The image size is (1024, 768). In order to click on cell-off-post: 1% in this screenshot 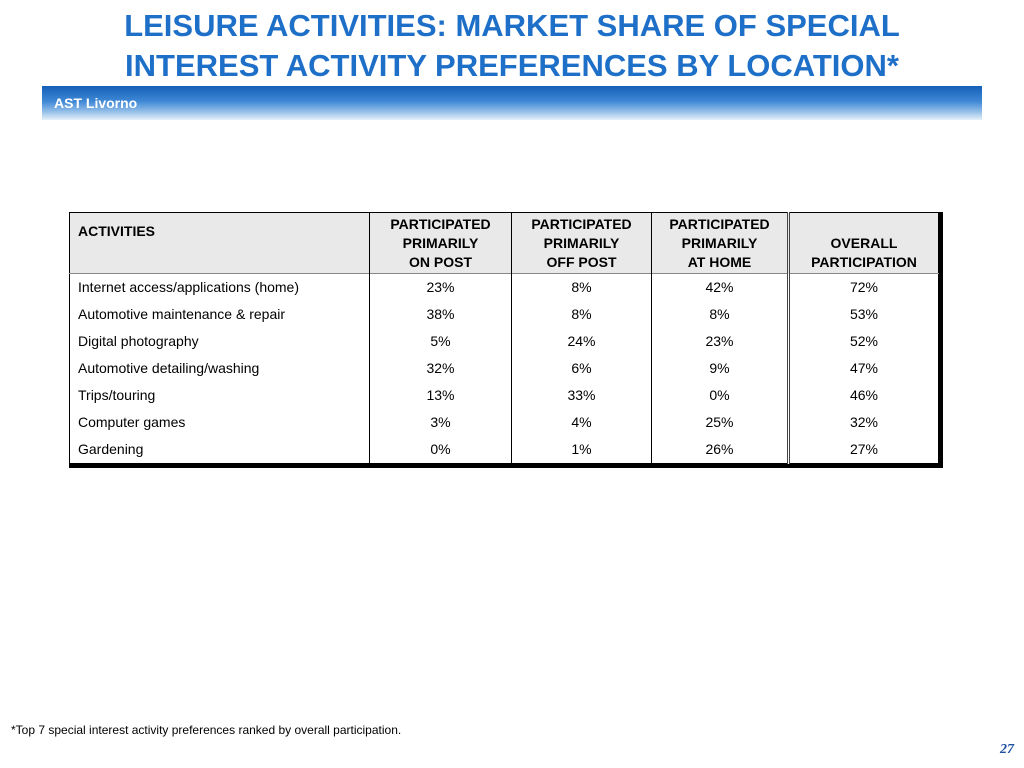, I will do `click(581, 450)`.